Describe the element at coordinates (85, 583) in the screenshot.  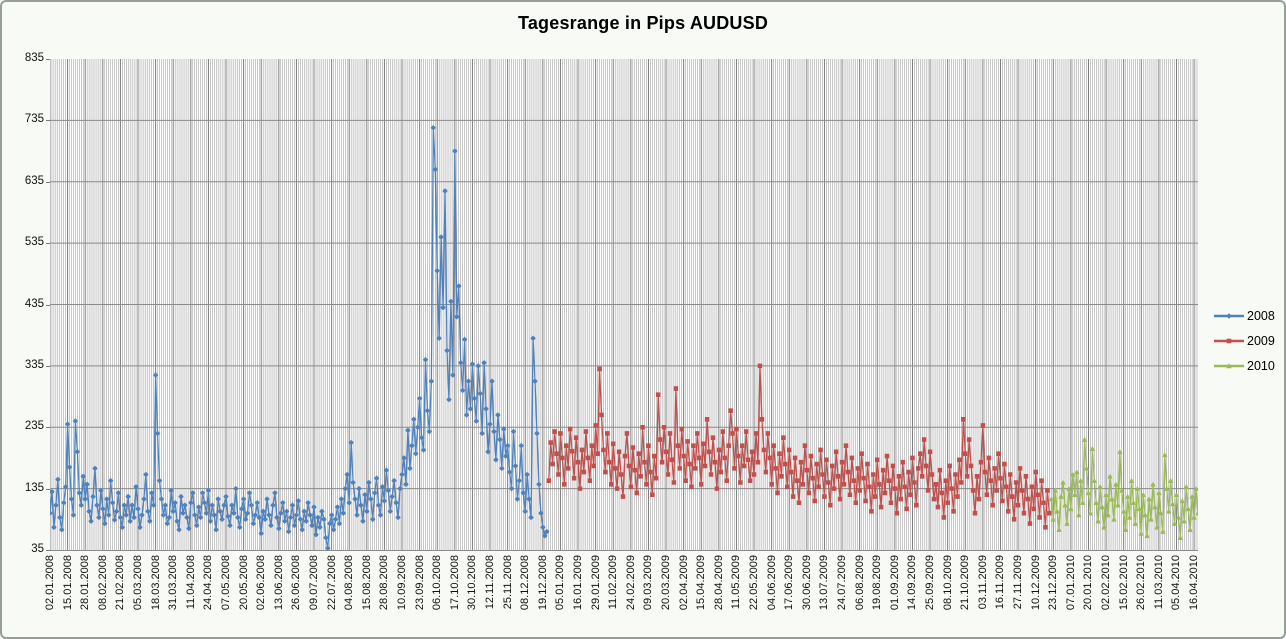
I see `x-tick-label: 28.01.2008` at that location.